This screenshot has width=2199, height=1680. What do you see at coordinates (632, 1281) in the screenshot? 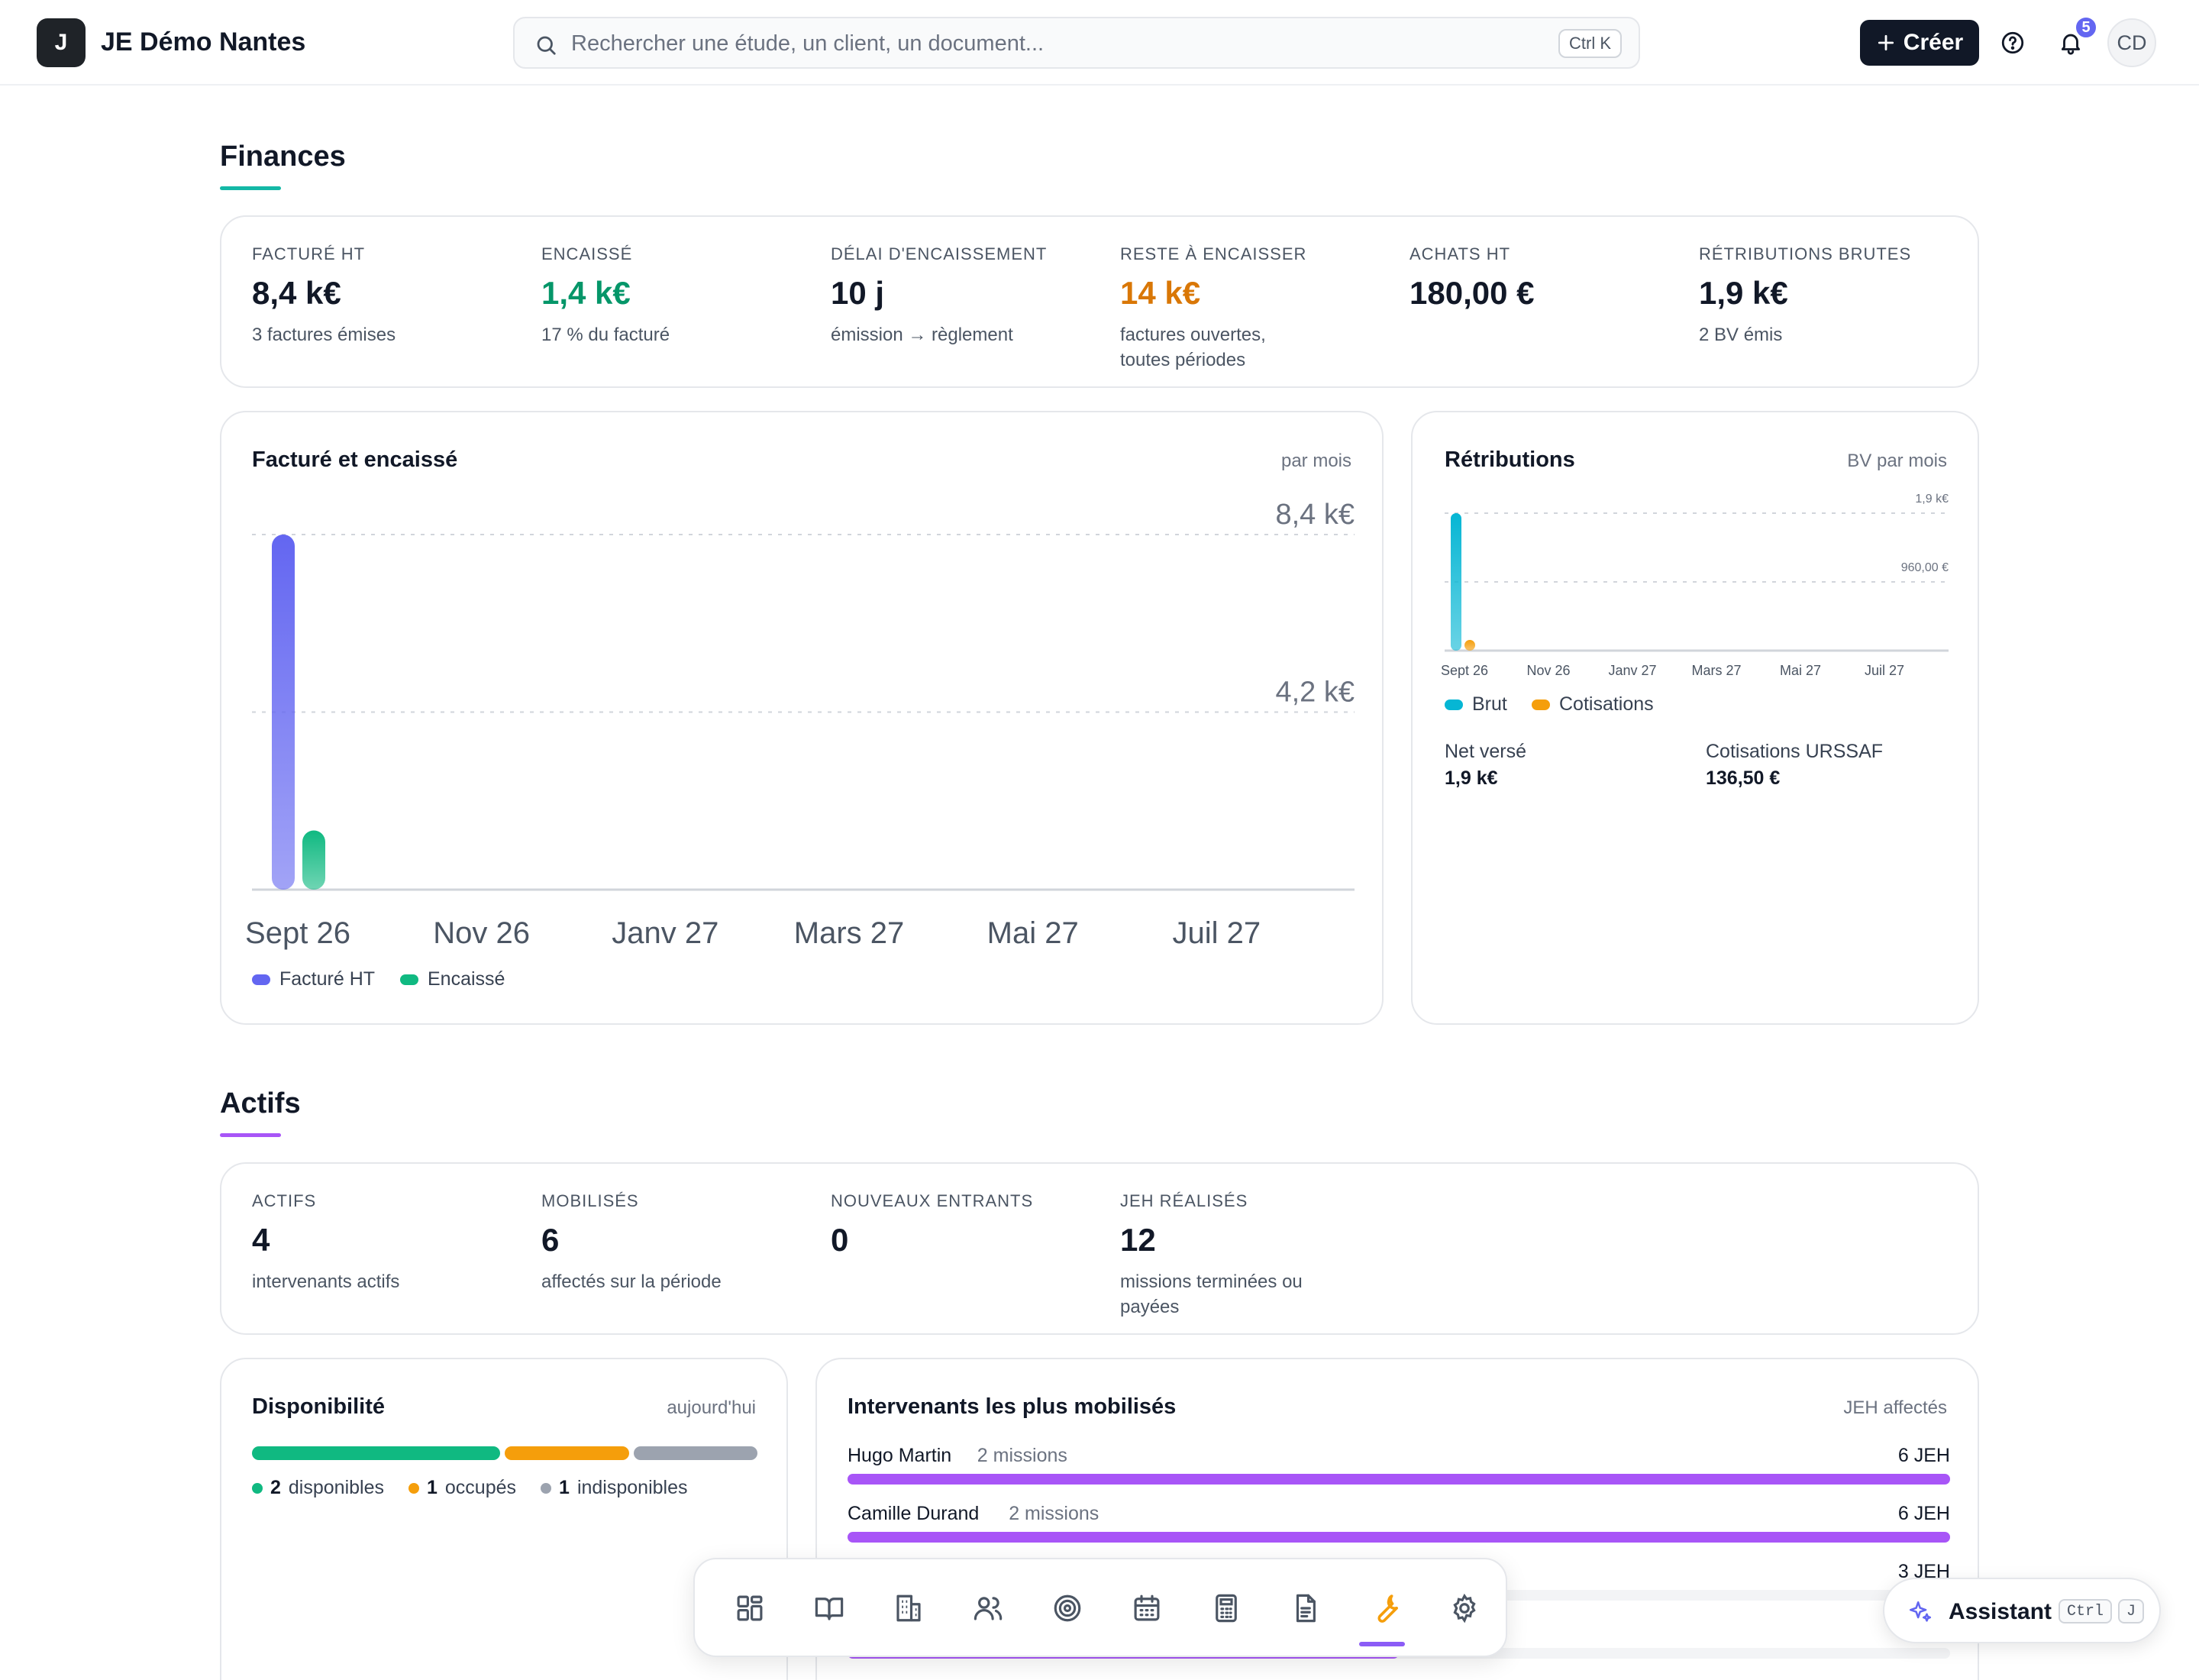
I see `kpi-subtext: affectés sur la période` at bounding box center [632, 1281].